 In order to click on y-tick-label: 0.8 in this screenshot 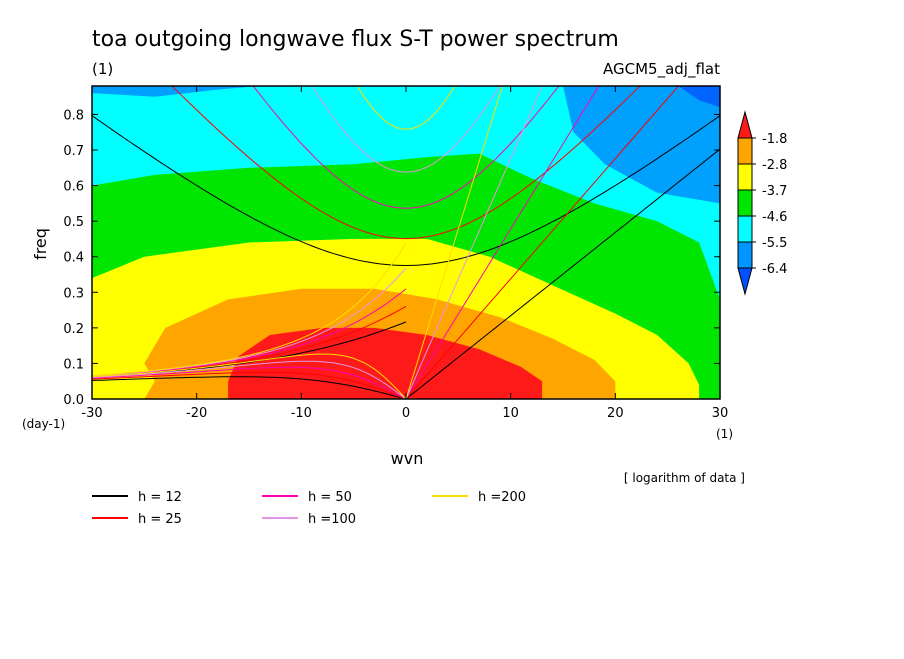, I will do `click(73, 115)`.